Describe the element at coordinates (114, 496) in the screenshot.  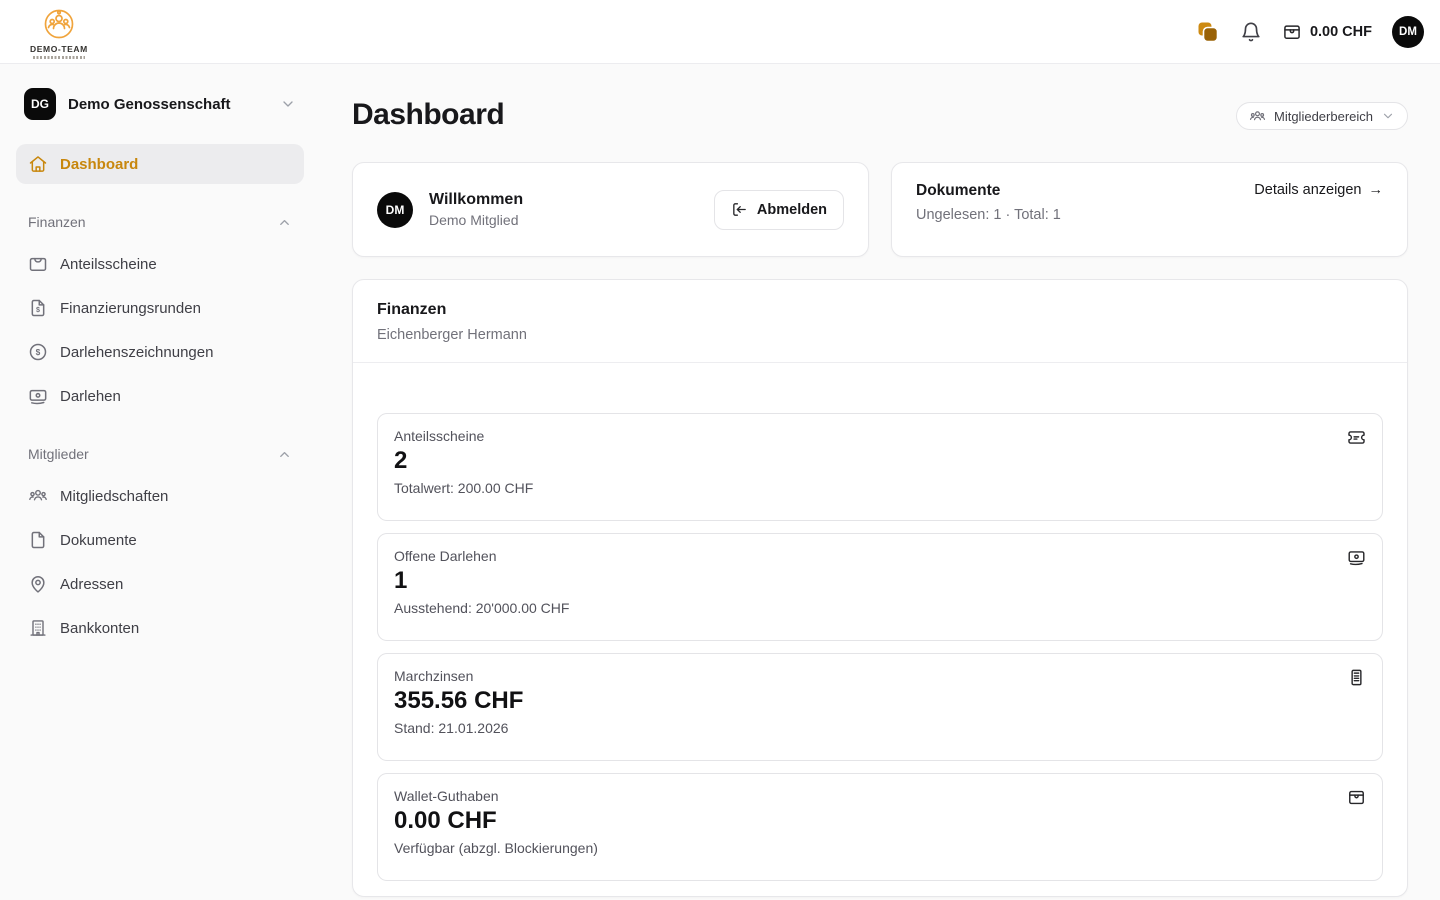
I see `sidebar-item-label: Mitgliedschaften` at that location.